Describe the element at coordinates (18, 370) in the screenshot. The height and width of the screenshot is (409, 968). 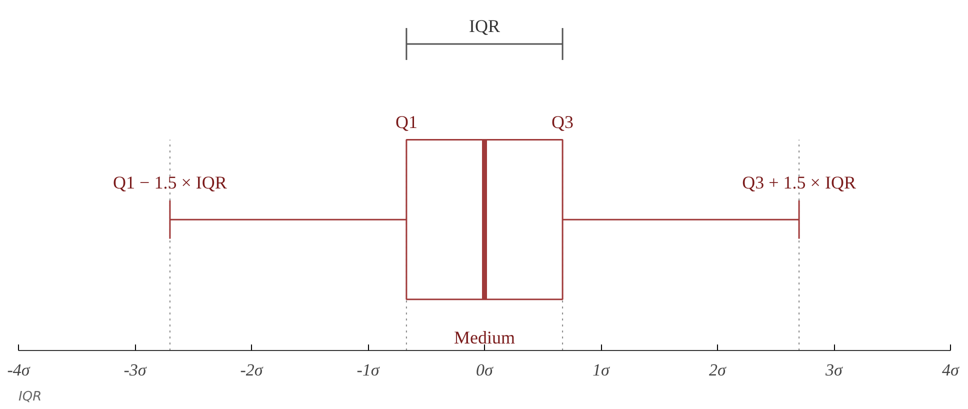
I see `x-tick-label: -4σ` at that location.